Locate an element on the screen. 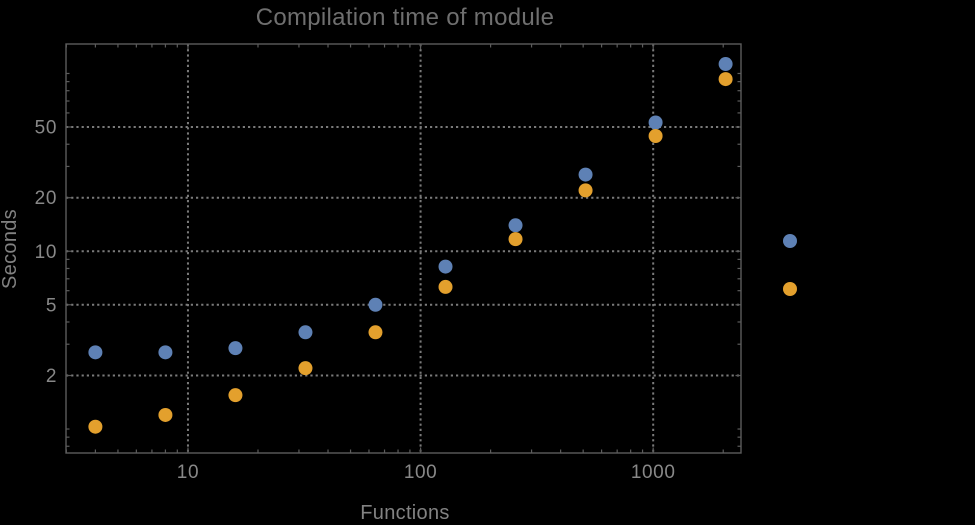 The width and height of the screenshot is (975, 525). x-axis-label: Functions is located at coordinates (404, 513).